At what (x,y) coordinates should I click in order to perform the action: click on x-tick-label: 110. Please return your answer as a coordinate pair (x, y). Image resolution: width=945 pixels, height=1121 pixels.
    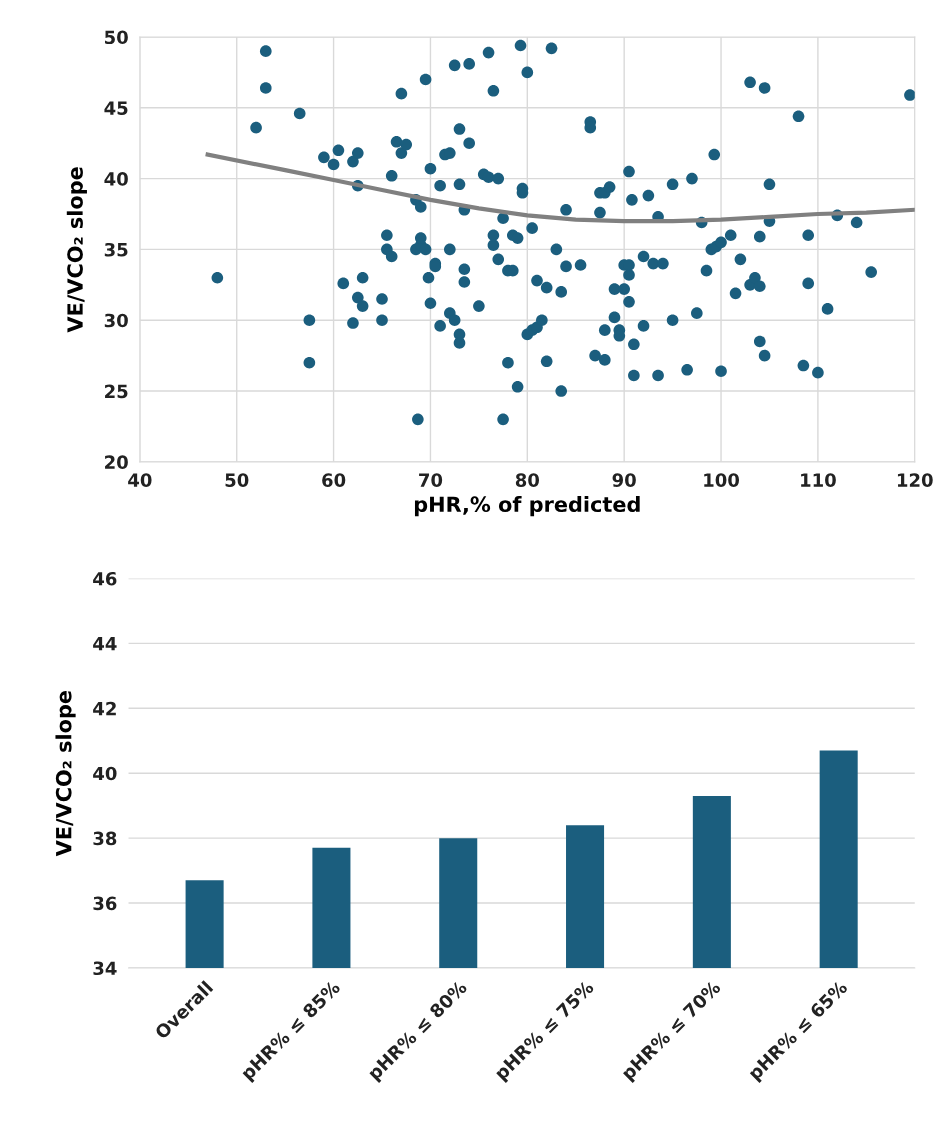
    Looking at the image, I should click on (818, 480).